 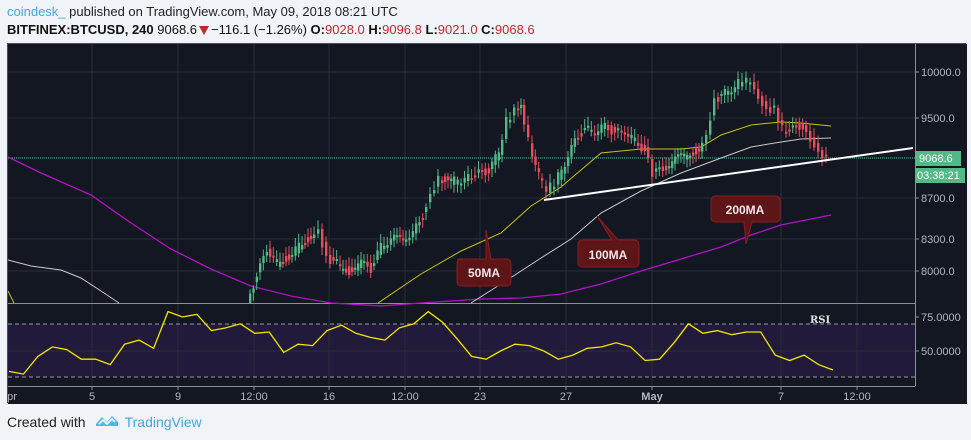 What do you see at coordinates (781, 397) in the screenshot?
I see `time-tick: 7` at bounding box center [781, 397].